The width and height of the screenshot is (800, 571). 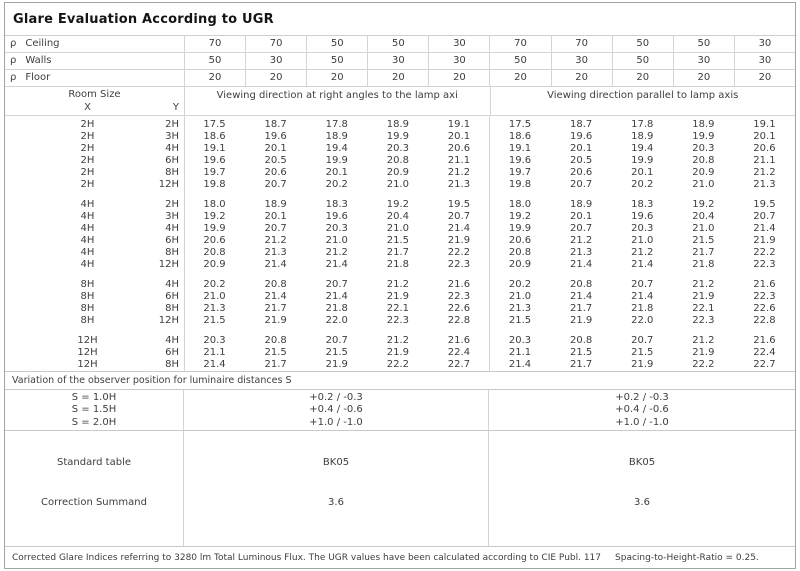 What do you see at coordinates (94, 61) in the screenshot?
I see `reflectance-label-cell: ρ Walls` at bounding box center [94, 61].